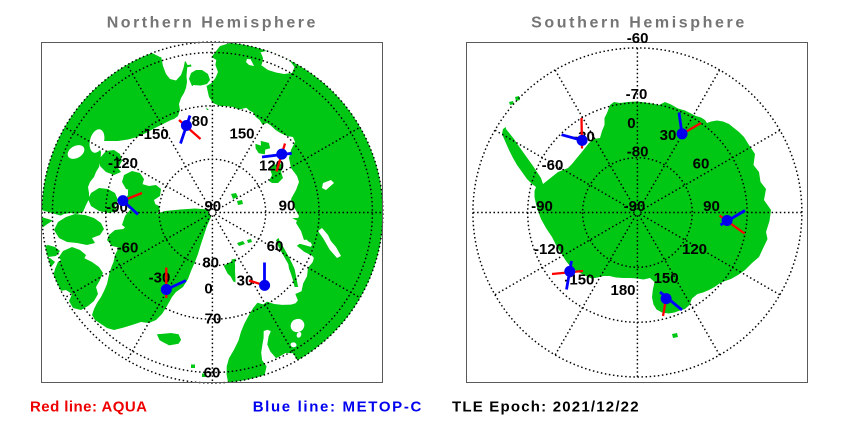 This screenshot has height=425, width=850. What do you see at coordinates (638, 152) in the screenshot?
I see `svg-text: -80` at bounding box center [638, 152].